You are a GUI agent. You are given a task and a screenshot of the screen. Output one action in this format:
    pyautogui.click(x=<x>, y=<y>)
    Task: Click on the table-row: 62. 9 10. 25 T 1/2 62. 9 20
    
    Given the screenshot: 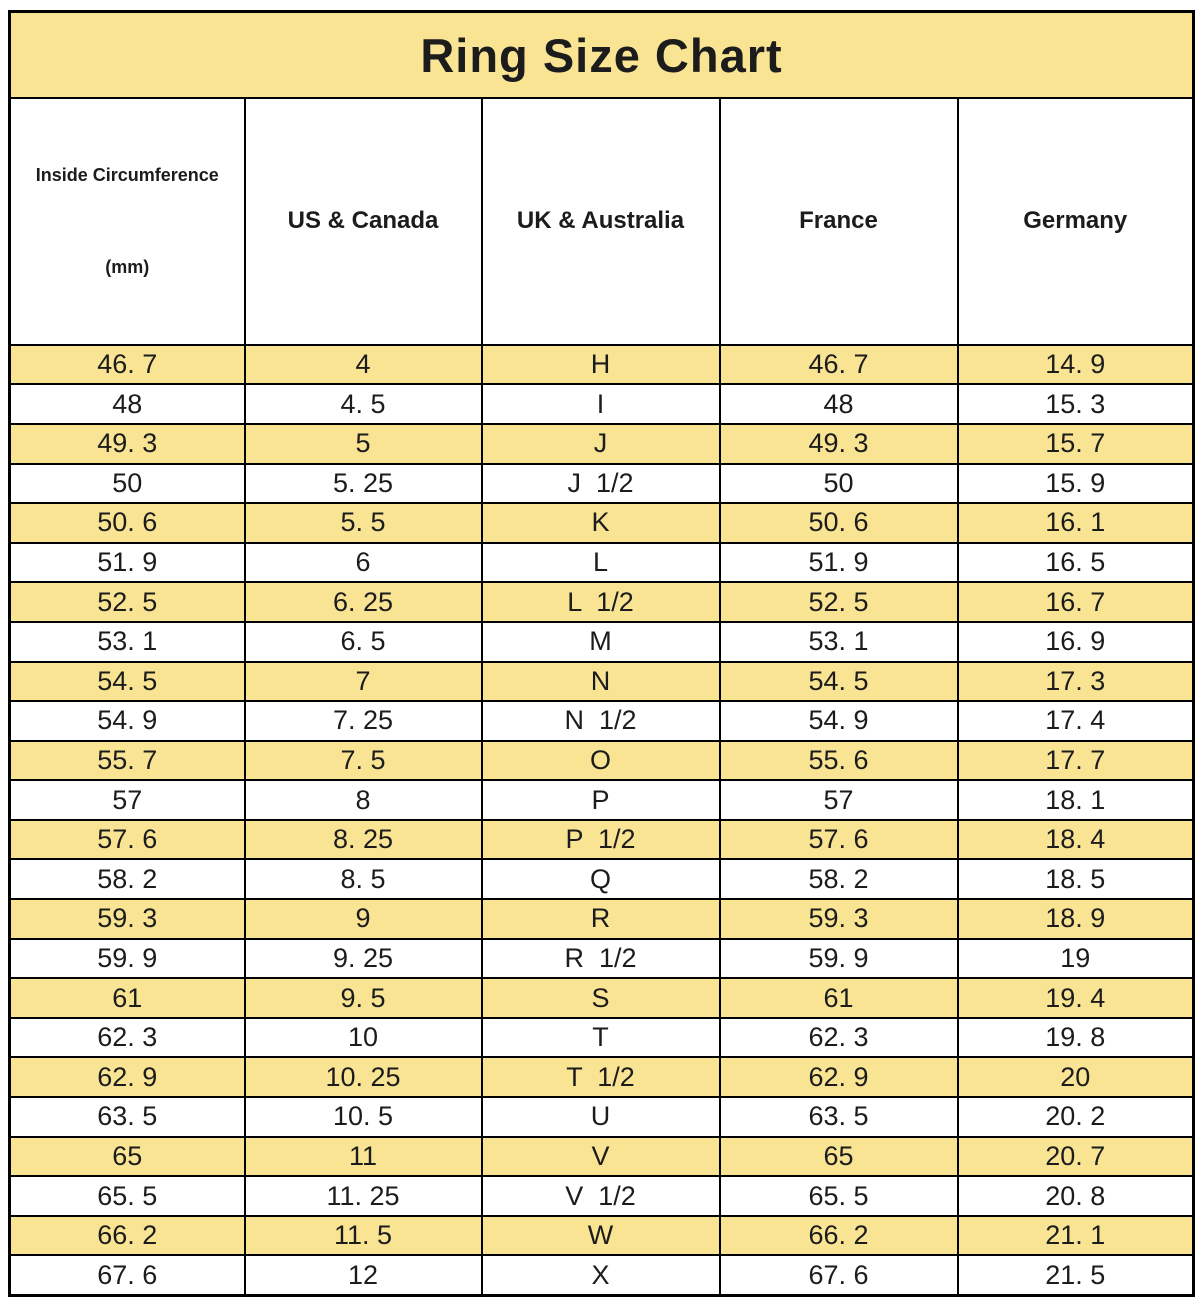 What is the action you would take?
    pyautogui.click(x=601, y=1077)
    